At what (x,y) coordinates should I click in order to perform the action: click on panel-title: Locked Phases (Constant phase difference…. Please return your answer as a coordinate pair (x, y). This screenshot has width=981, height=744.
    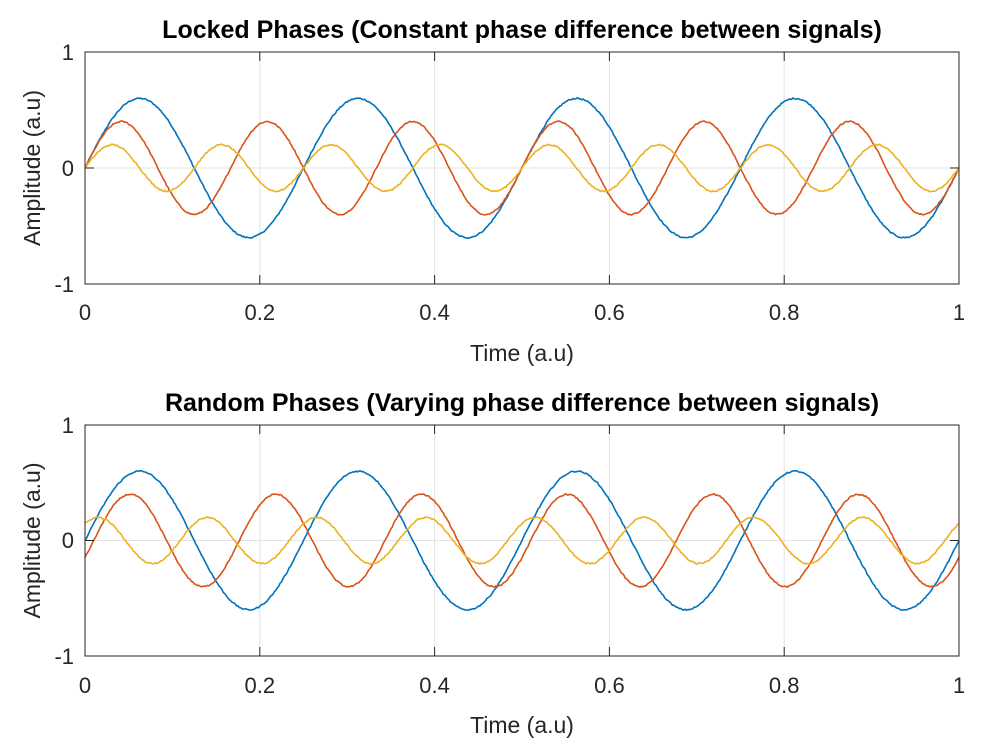
    Looking at the image, I should click on (522, 30).